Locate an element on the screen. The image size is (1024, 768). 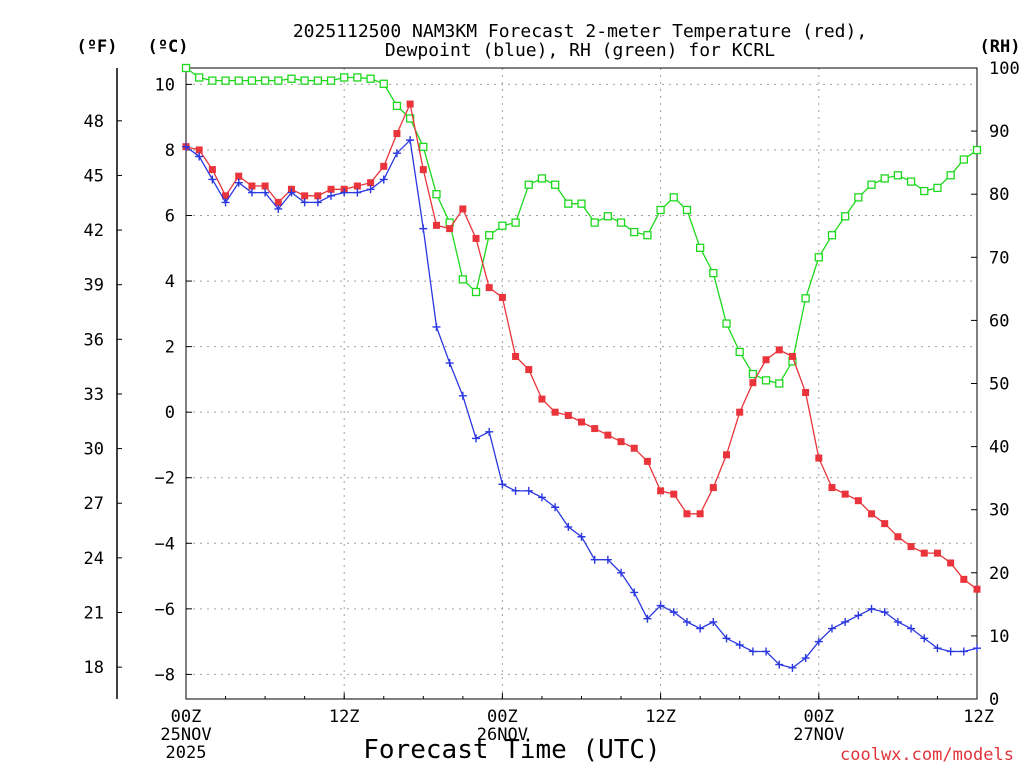
c-tick-label: 10 is located at coordinates (165, 85).